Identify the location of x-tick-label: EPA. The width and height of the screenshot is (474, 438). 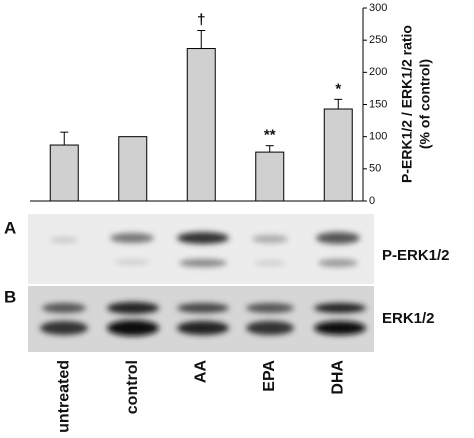
(269, 376).